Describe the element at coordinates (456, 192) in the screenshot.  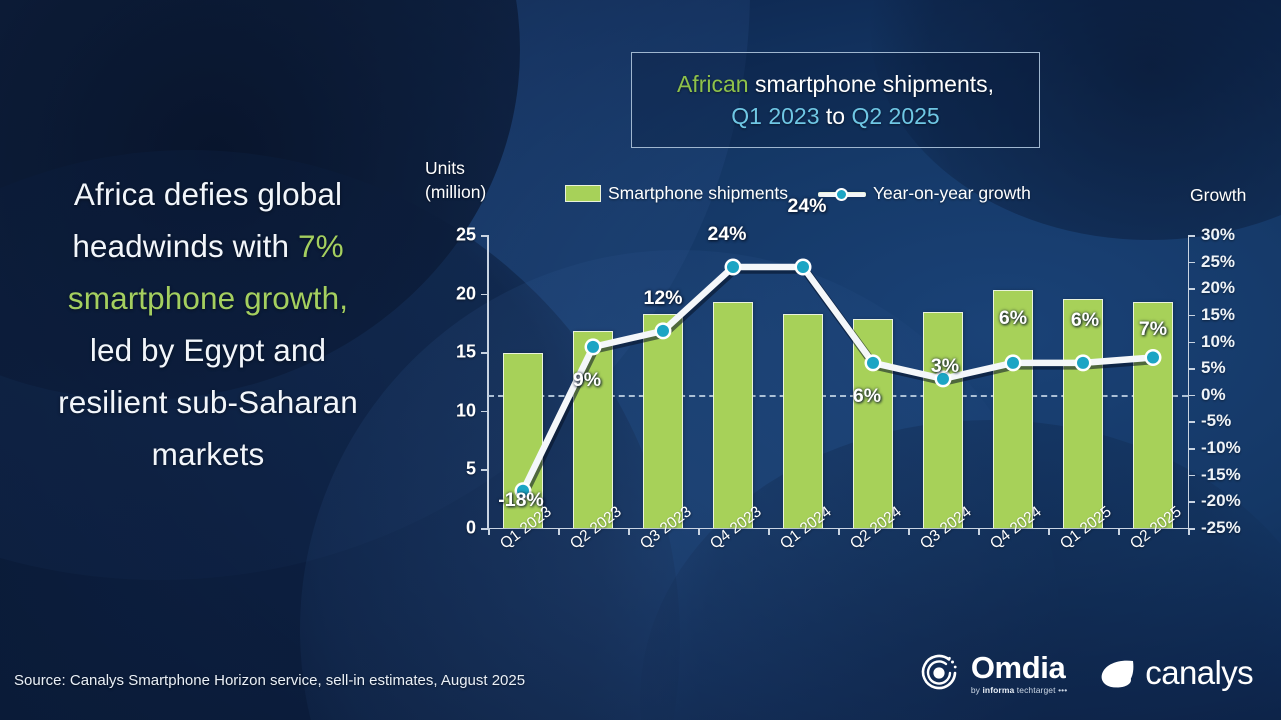
I see `left-axis-title-line-2: (million)` at that location.